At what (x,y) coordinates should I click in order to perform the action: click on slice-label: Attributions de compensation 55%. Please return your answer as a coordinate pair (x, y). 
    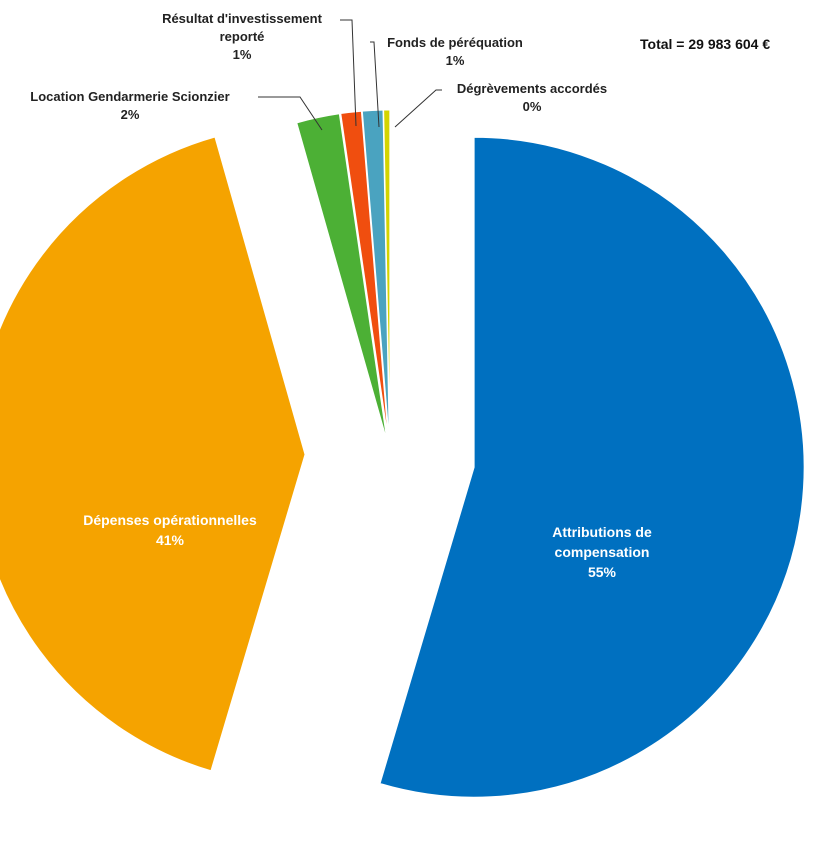
    Looking at the image, I should click on (602, 552).